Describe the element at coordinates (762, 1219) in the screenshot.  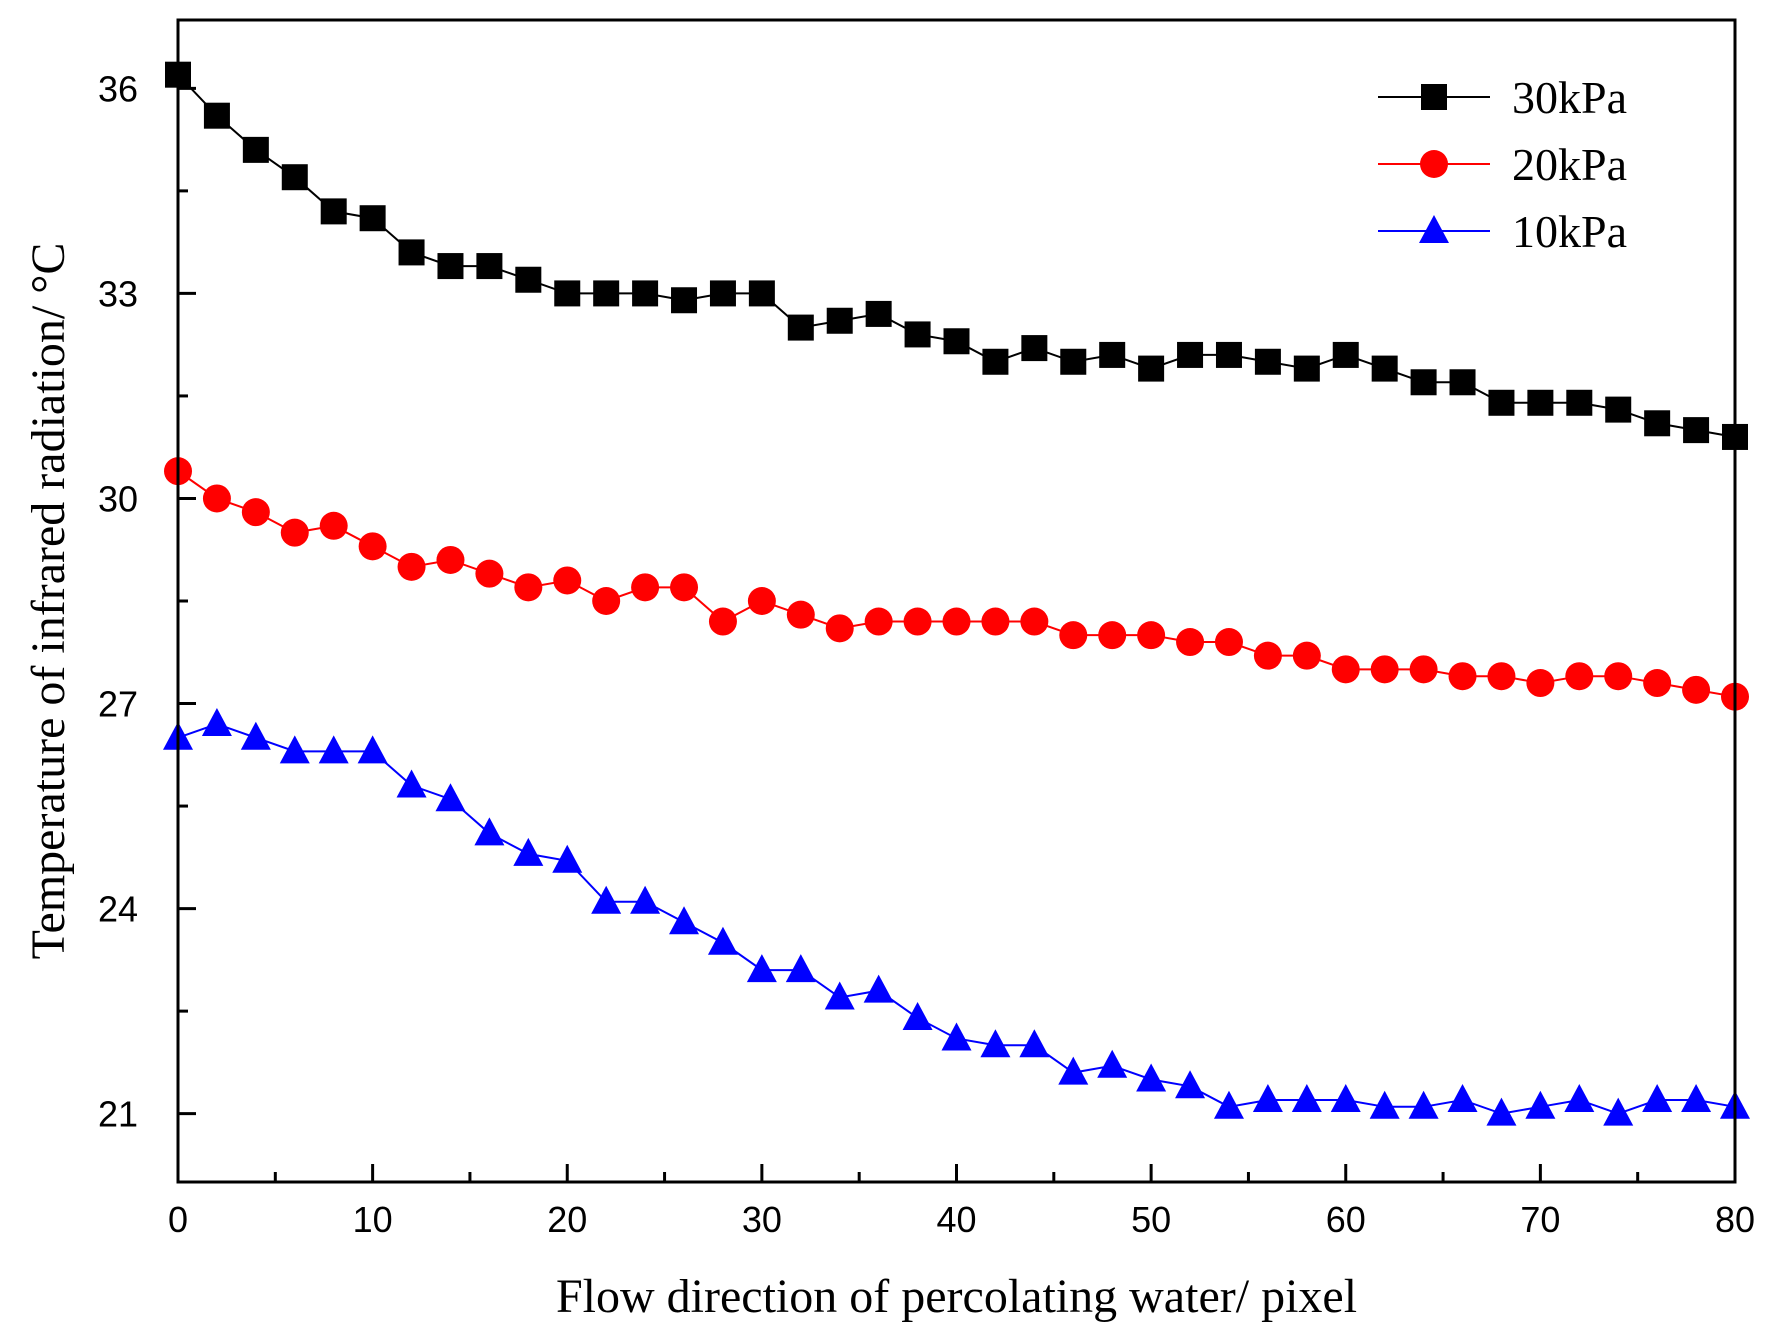
I see `x-tick-label: 30` at that location.